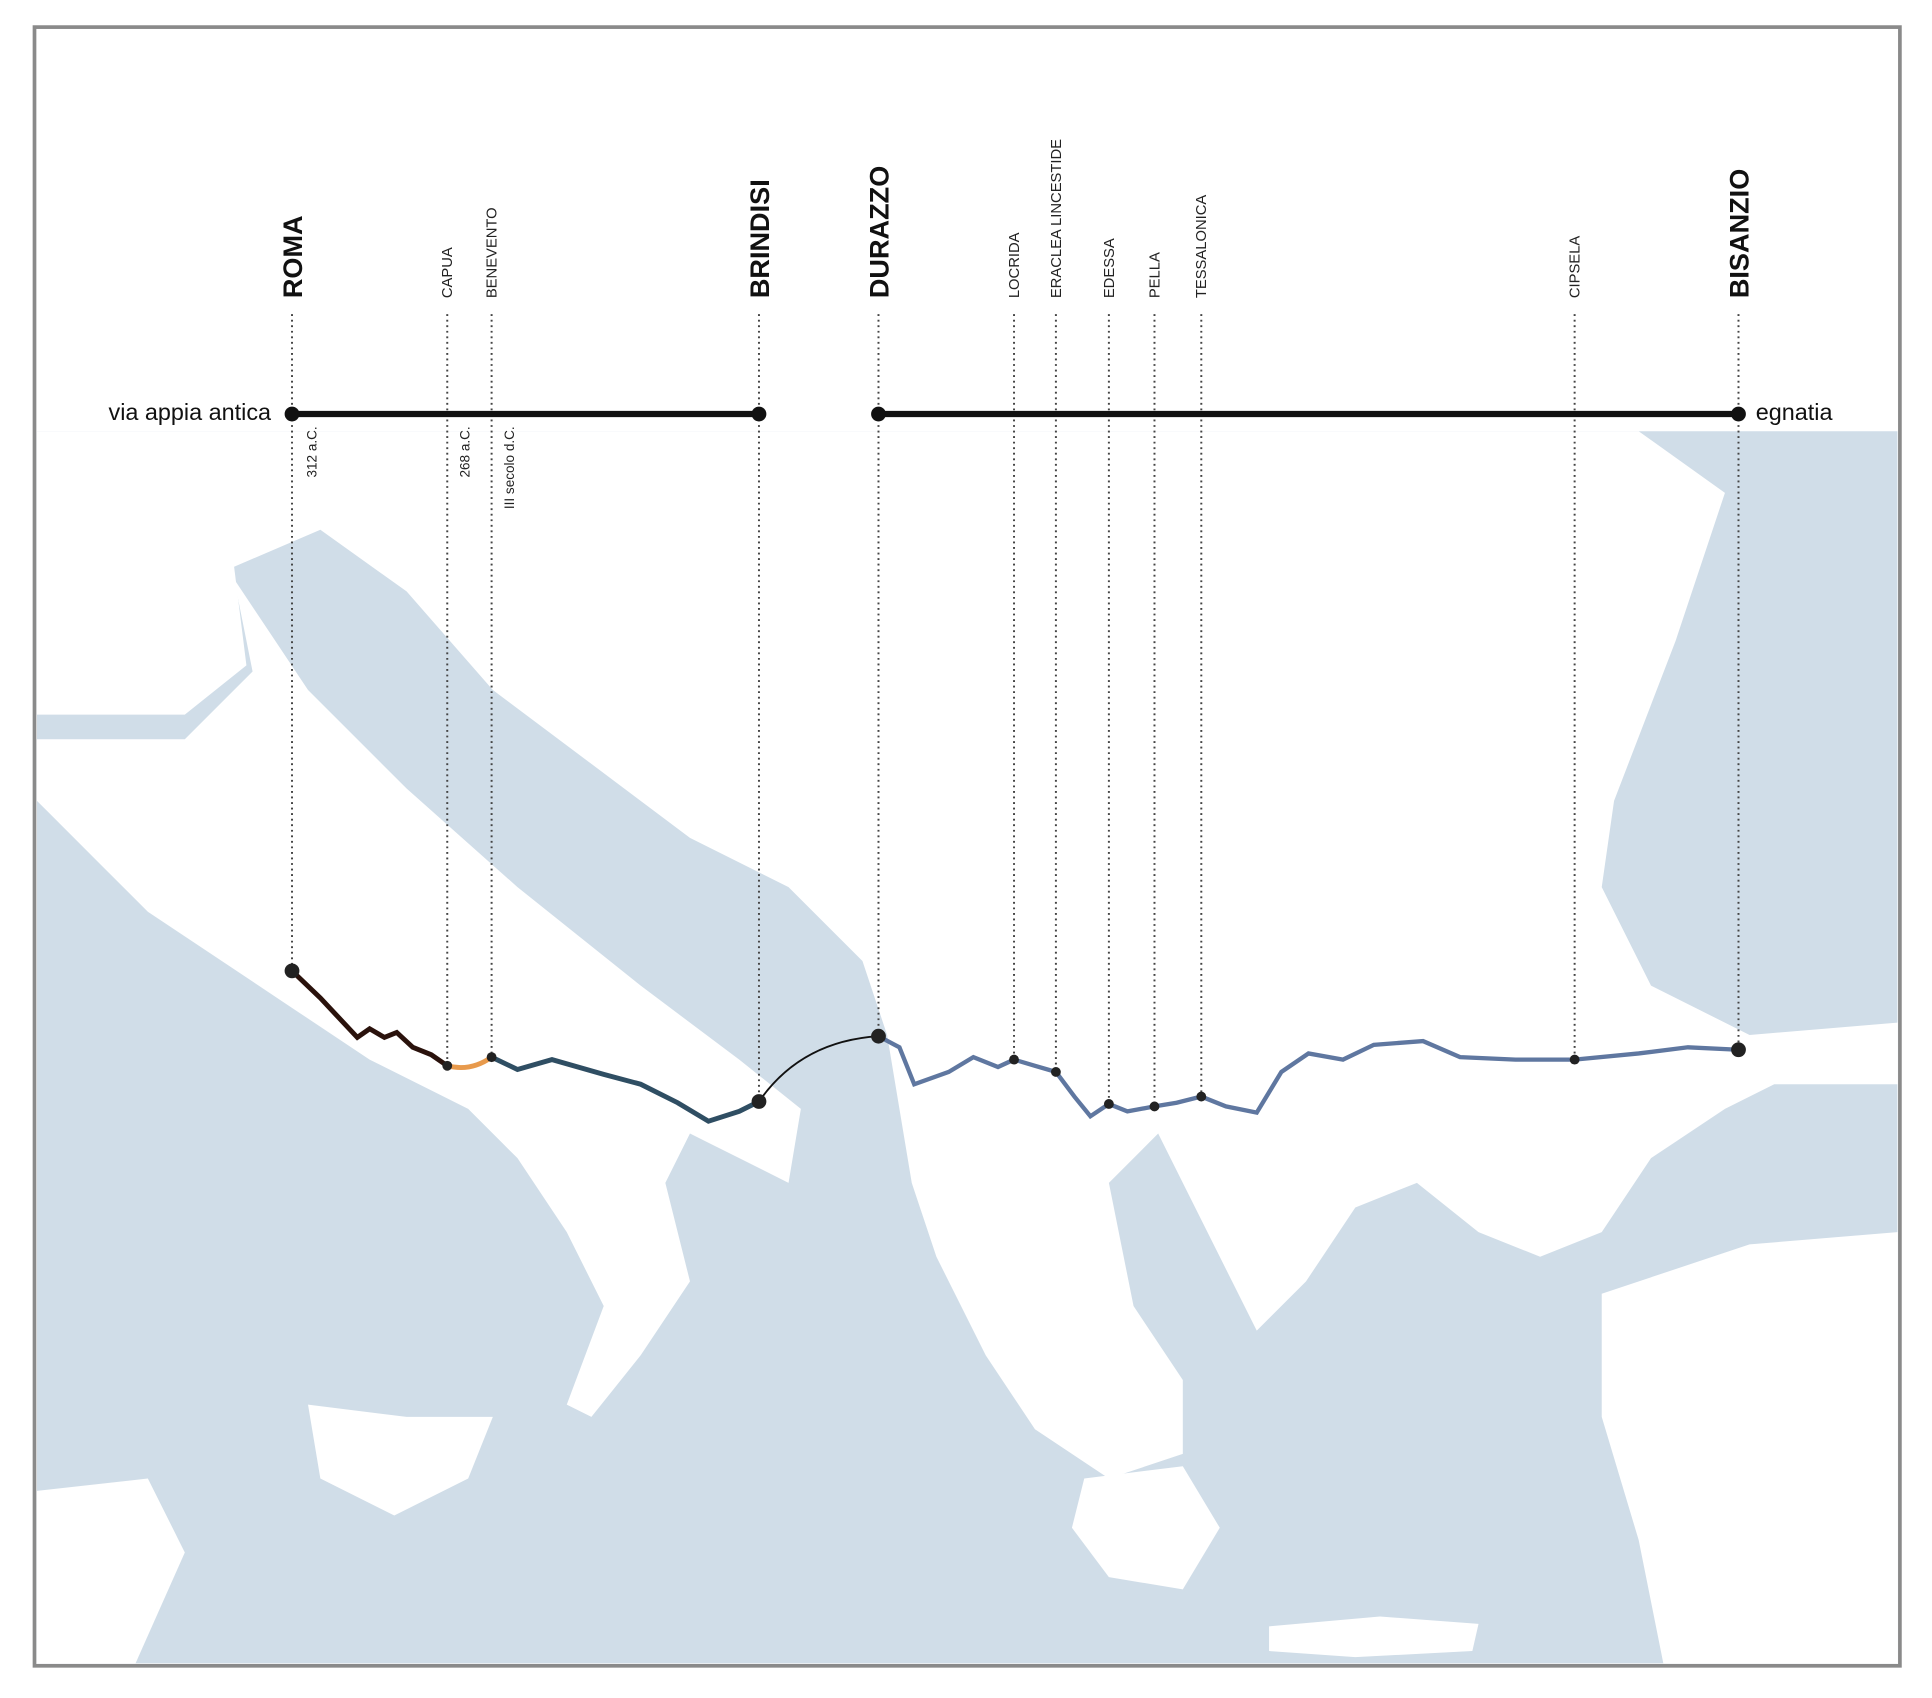 The height and width of the screenshot is (1698, 1932). What do you see at coordinates (759, 238) in the screenshot?
I see `city-label: BRINDISI` at bounding box center [759, 238].